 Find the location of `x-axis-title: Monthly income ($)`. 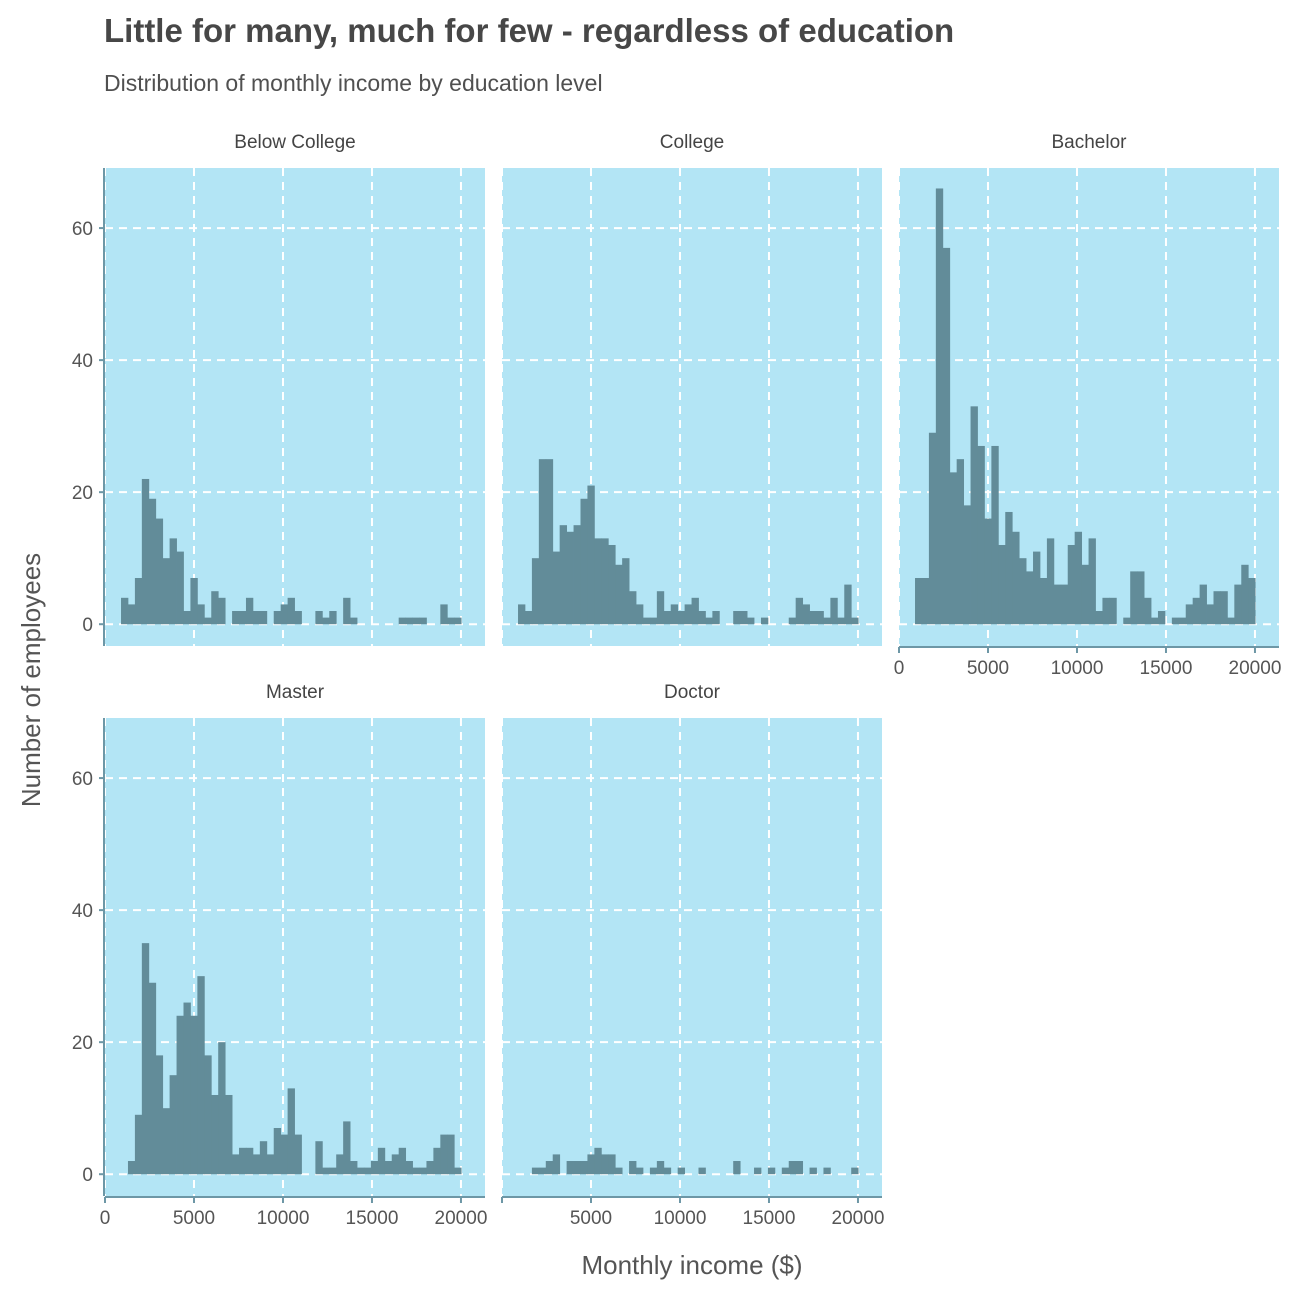

x-axis-title: Monthly income ($) is located at coordinates (691, 1265).